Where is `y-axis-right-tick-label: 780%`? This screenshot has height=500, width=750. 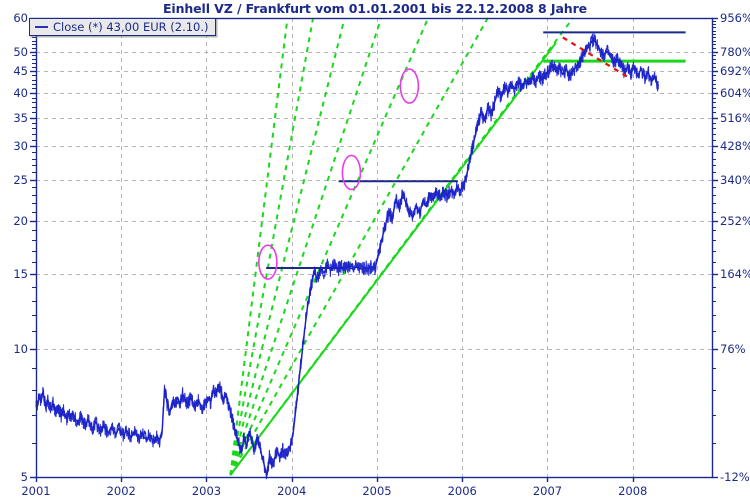 y-axis-right-tick-label: 780% is located at coordinates (735, 51).